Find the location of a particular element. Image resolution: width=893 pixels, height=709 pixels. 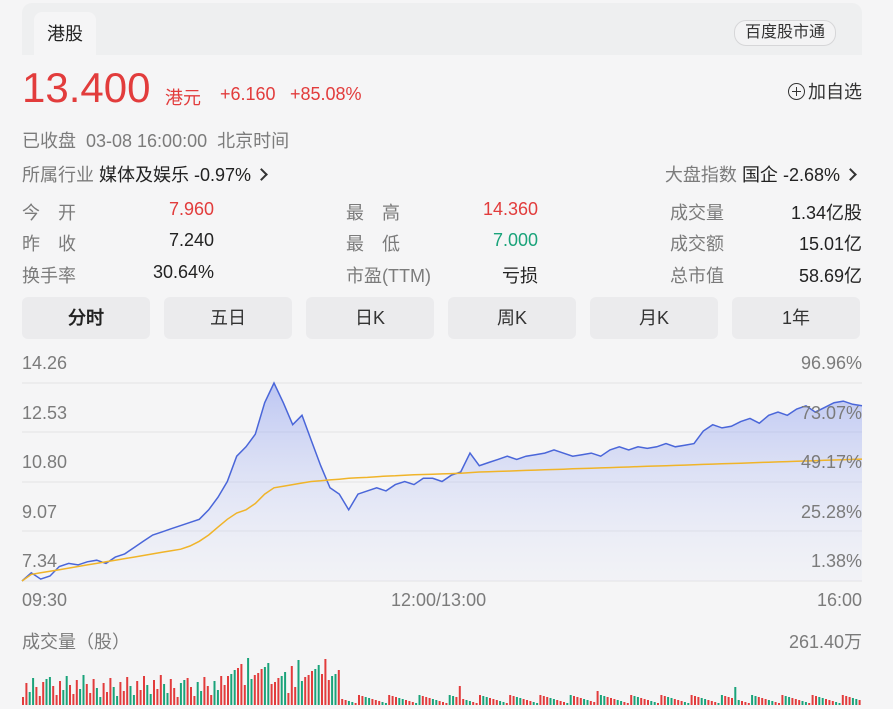

stat-value: 亏损 is located at coordinates (520, 276).